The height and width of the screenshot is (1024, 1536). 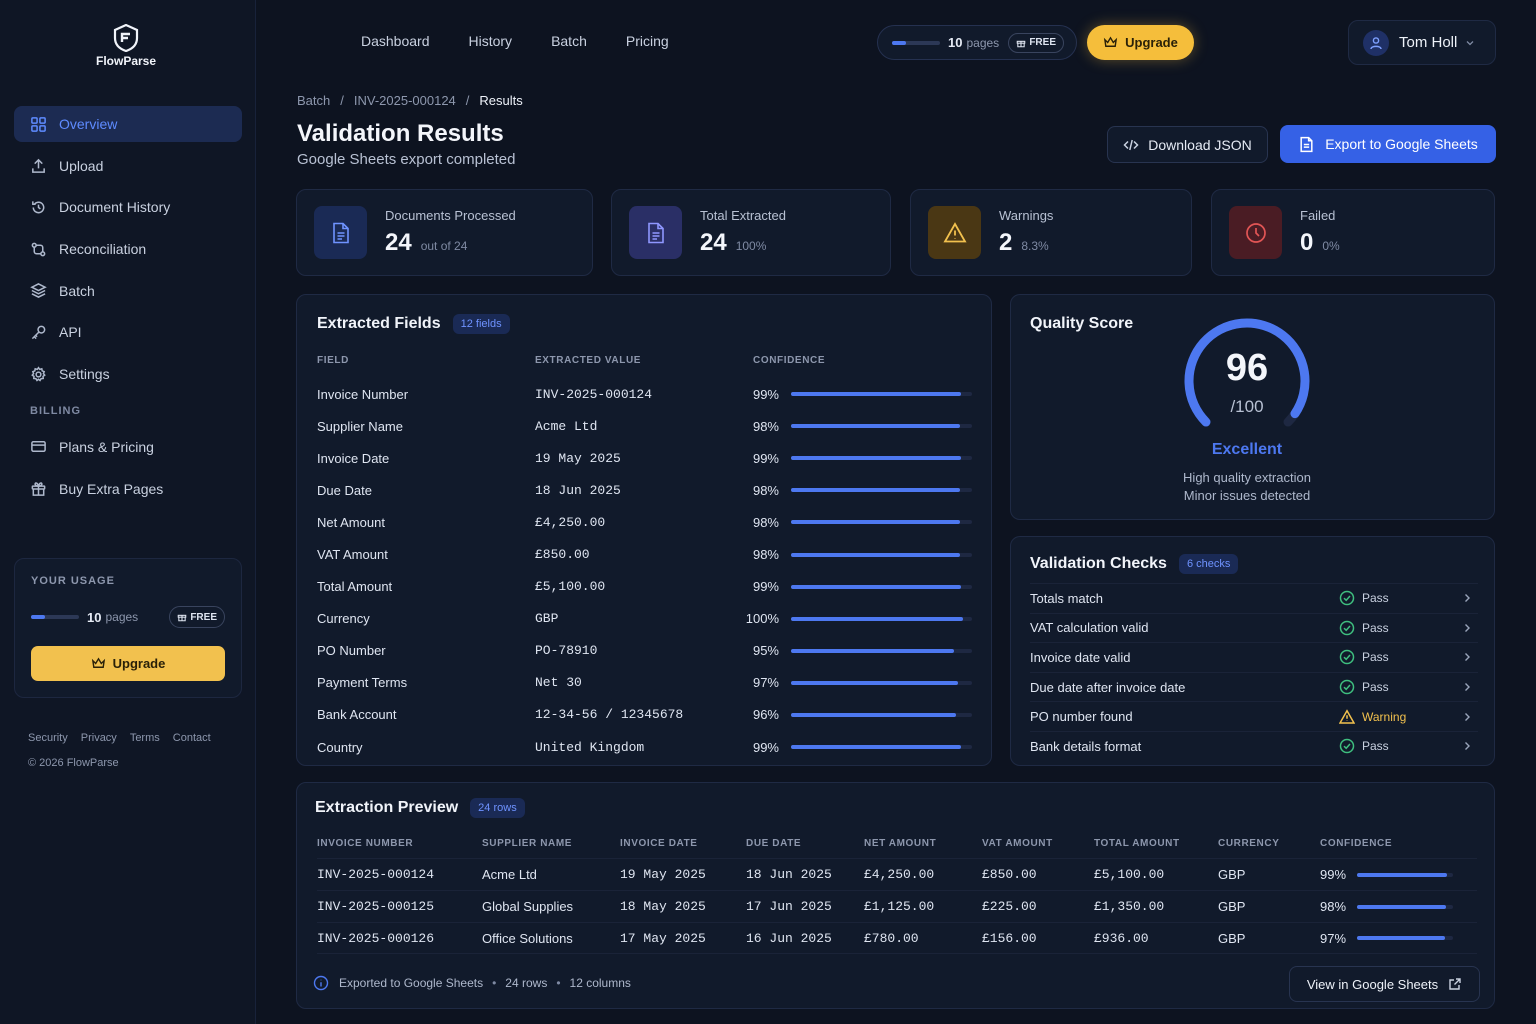 I want to click on footer-link-terms: Terms, so click(x=144, y=738).